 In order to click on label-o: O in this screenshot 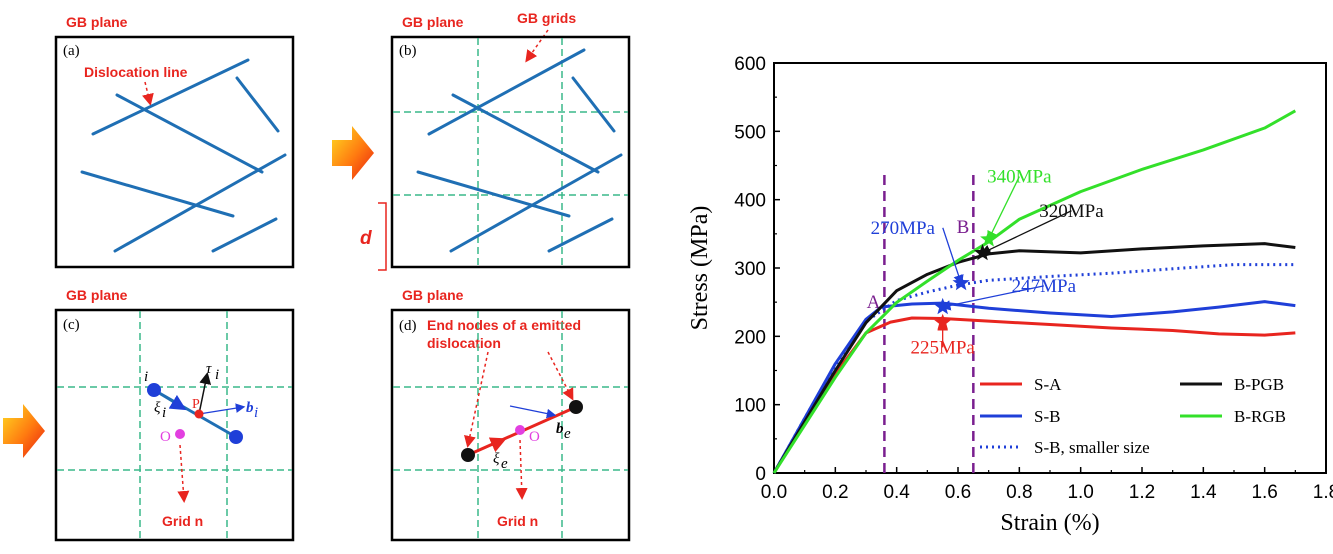, I will do `click(165, 437)`.